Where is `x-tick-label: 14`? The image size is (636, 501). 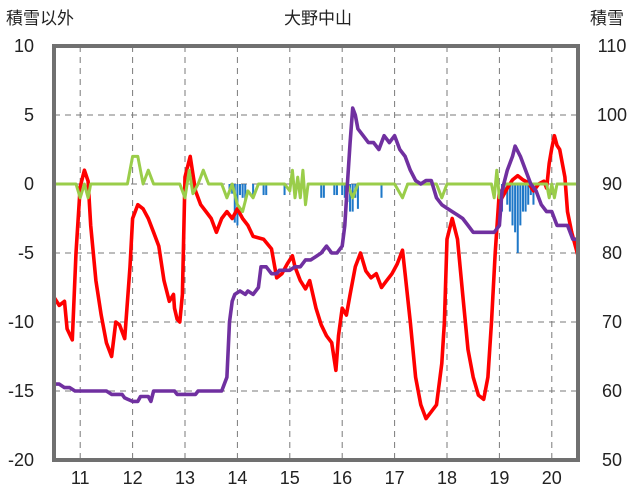 x-tick-label: 14 is located at coordinates (237, 478).